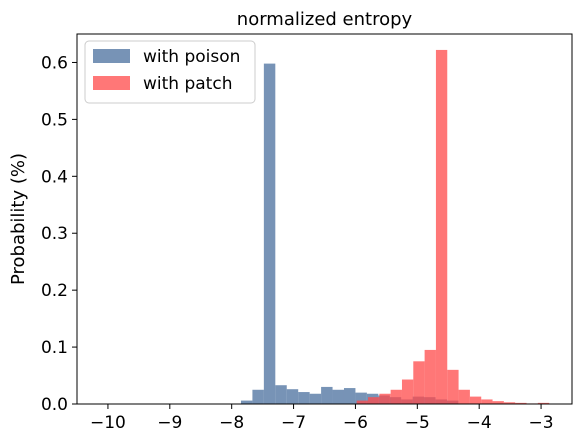 Image resolution: width=582 pixels, height=442 pixels. I want to click on y-tick-label: 0.6, so click(54, 63).